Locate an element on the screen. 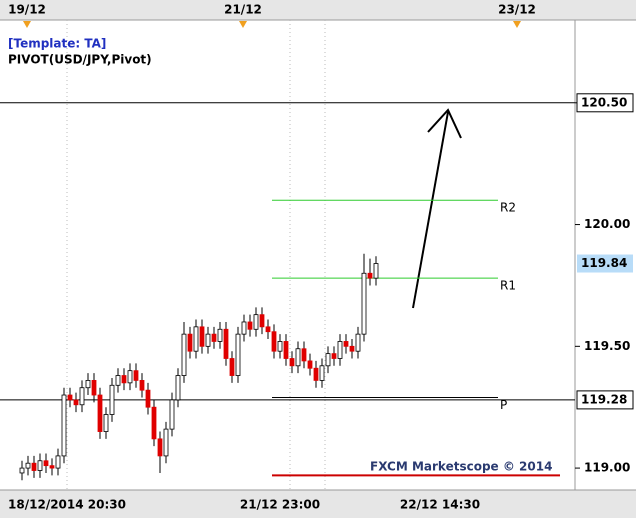 This screenshot has height=518, width=636. y-tick-label: 119.50 is located at coordinates (607, 346).